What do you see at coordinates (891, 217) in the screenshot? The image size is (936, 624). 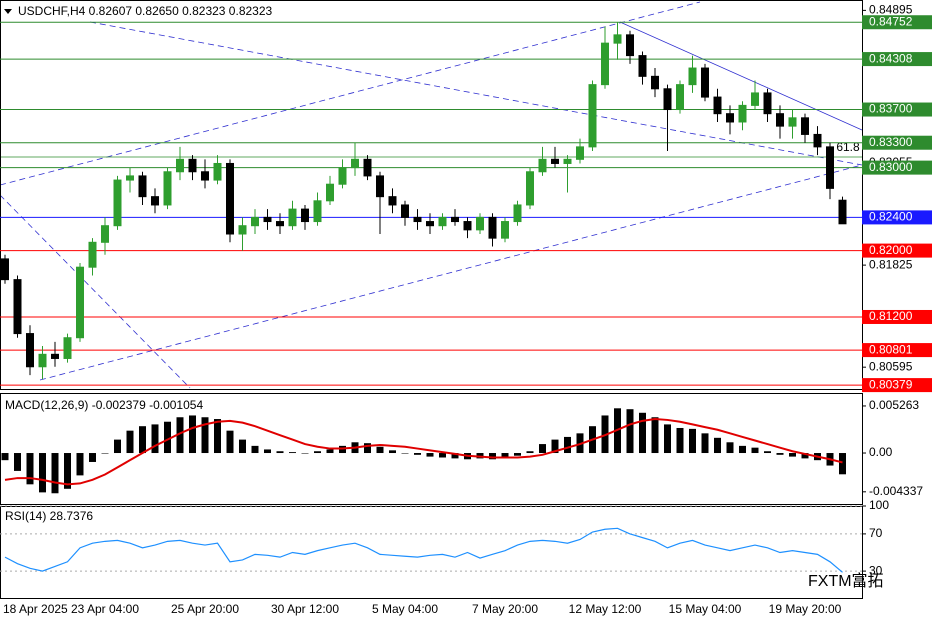 I see `level-label: 0.82400` at bounding box center [891, 217].